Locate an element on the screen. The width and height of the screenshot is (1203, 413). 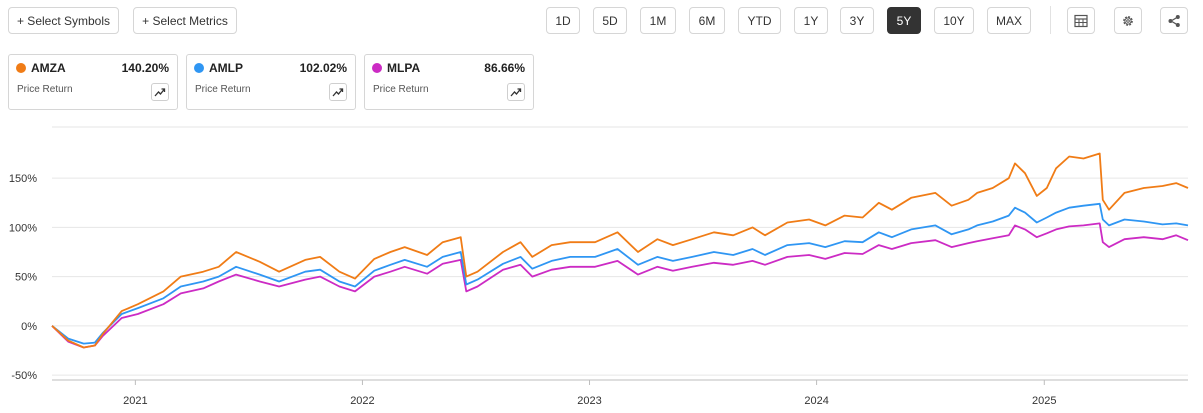
settings-button is located at coordinates (1128, 20).